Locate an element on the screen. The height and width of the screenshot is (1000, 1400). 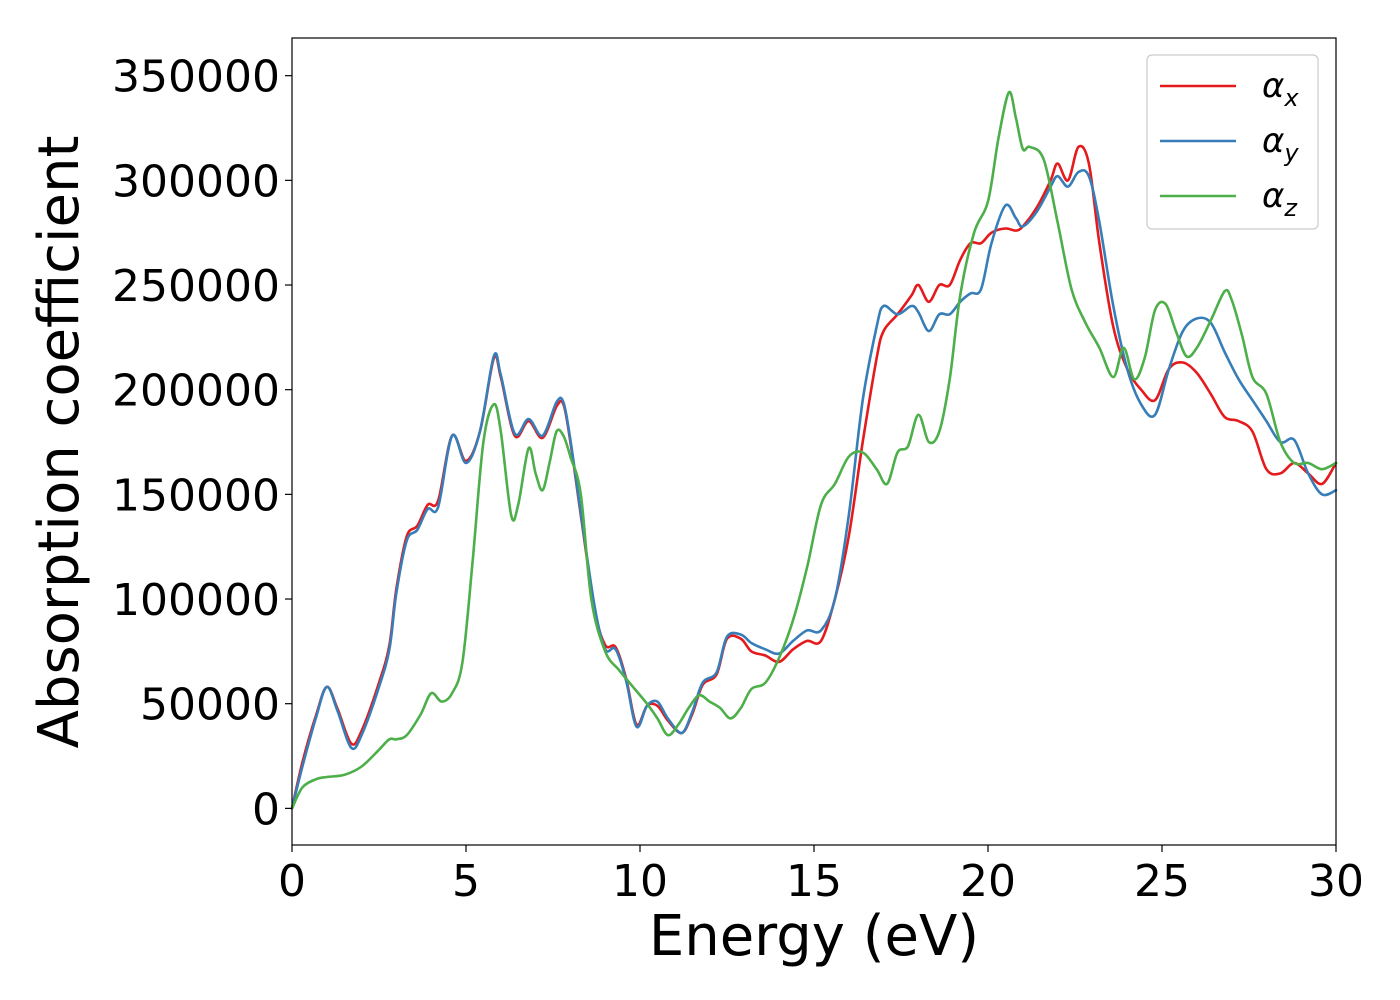
x-tick-label: 0 is located at coordinates (292, 881).